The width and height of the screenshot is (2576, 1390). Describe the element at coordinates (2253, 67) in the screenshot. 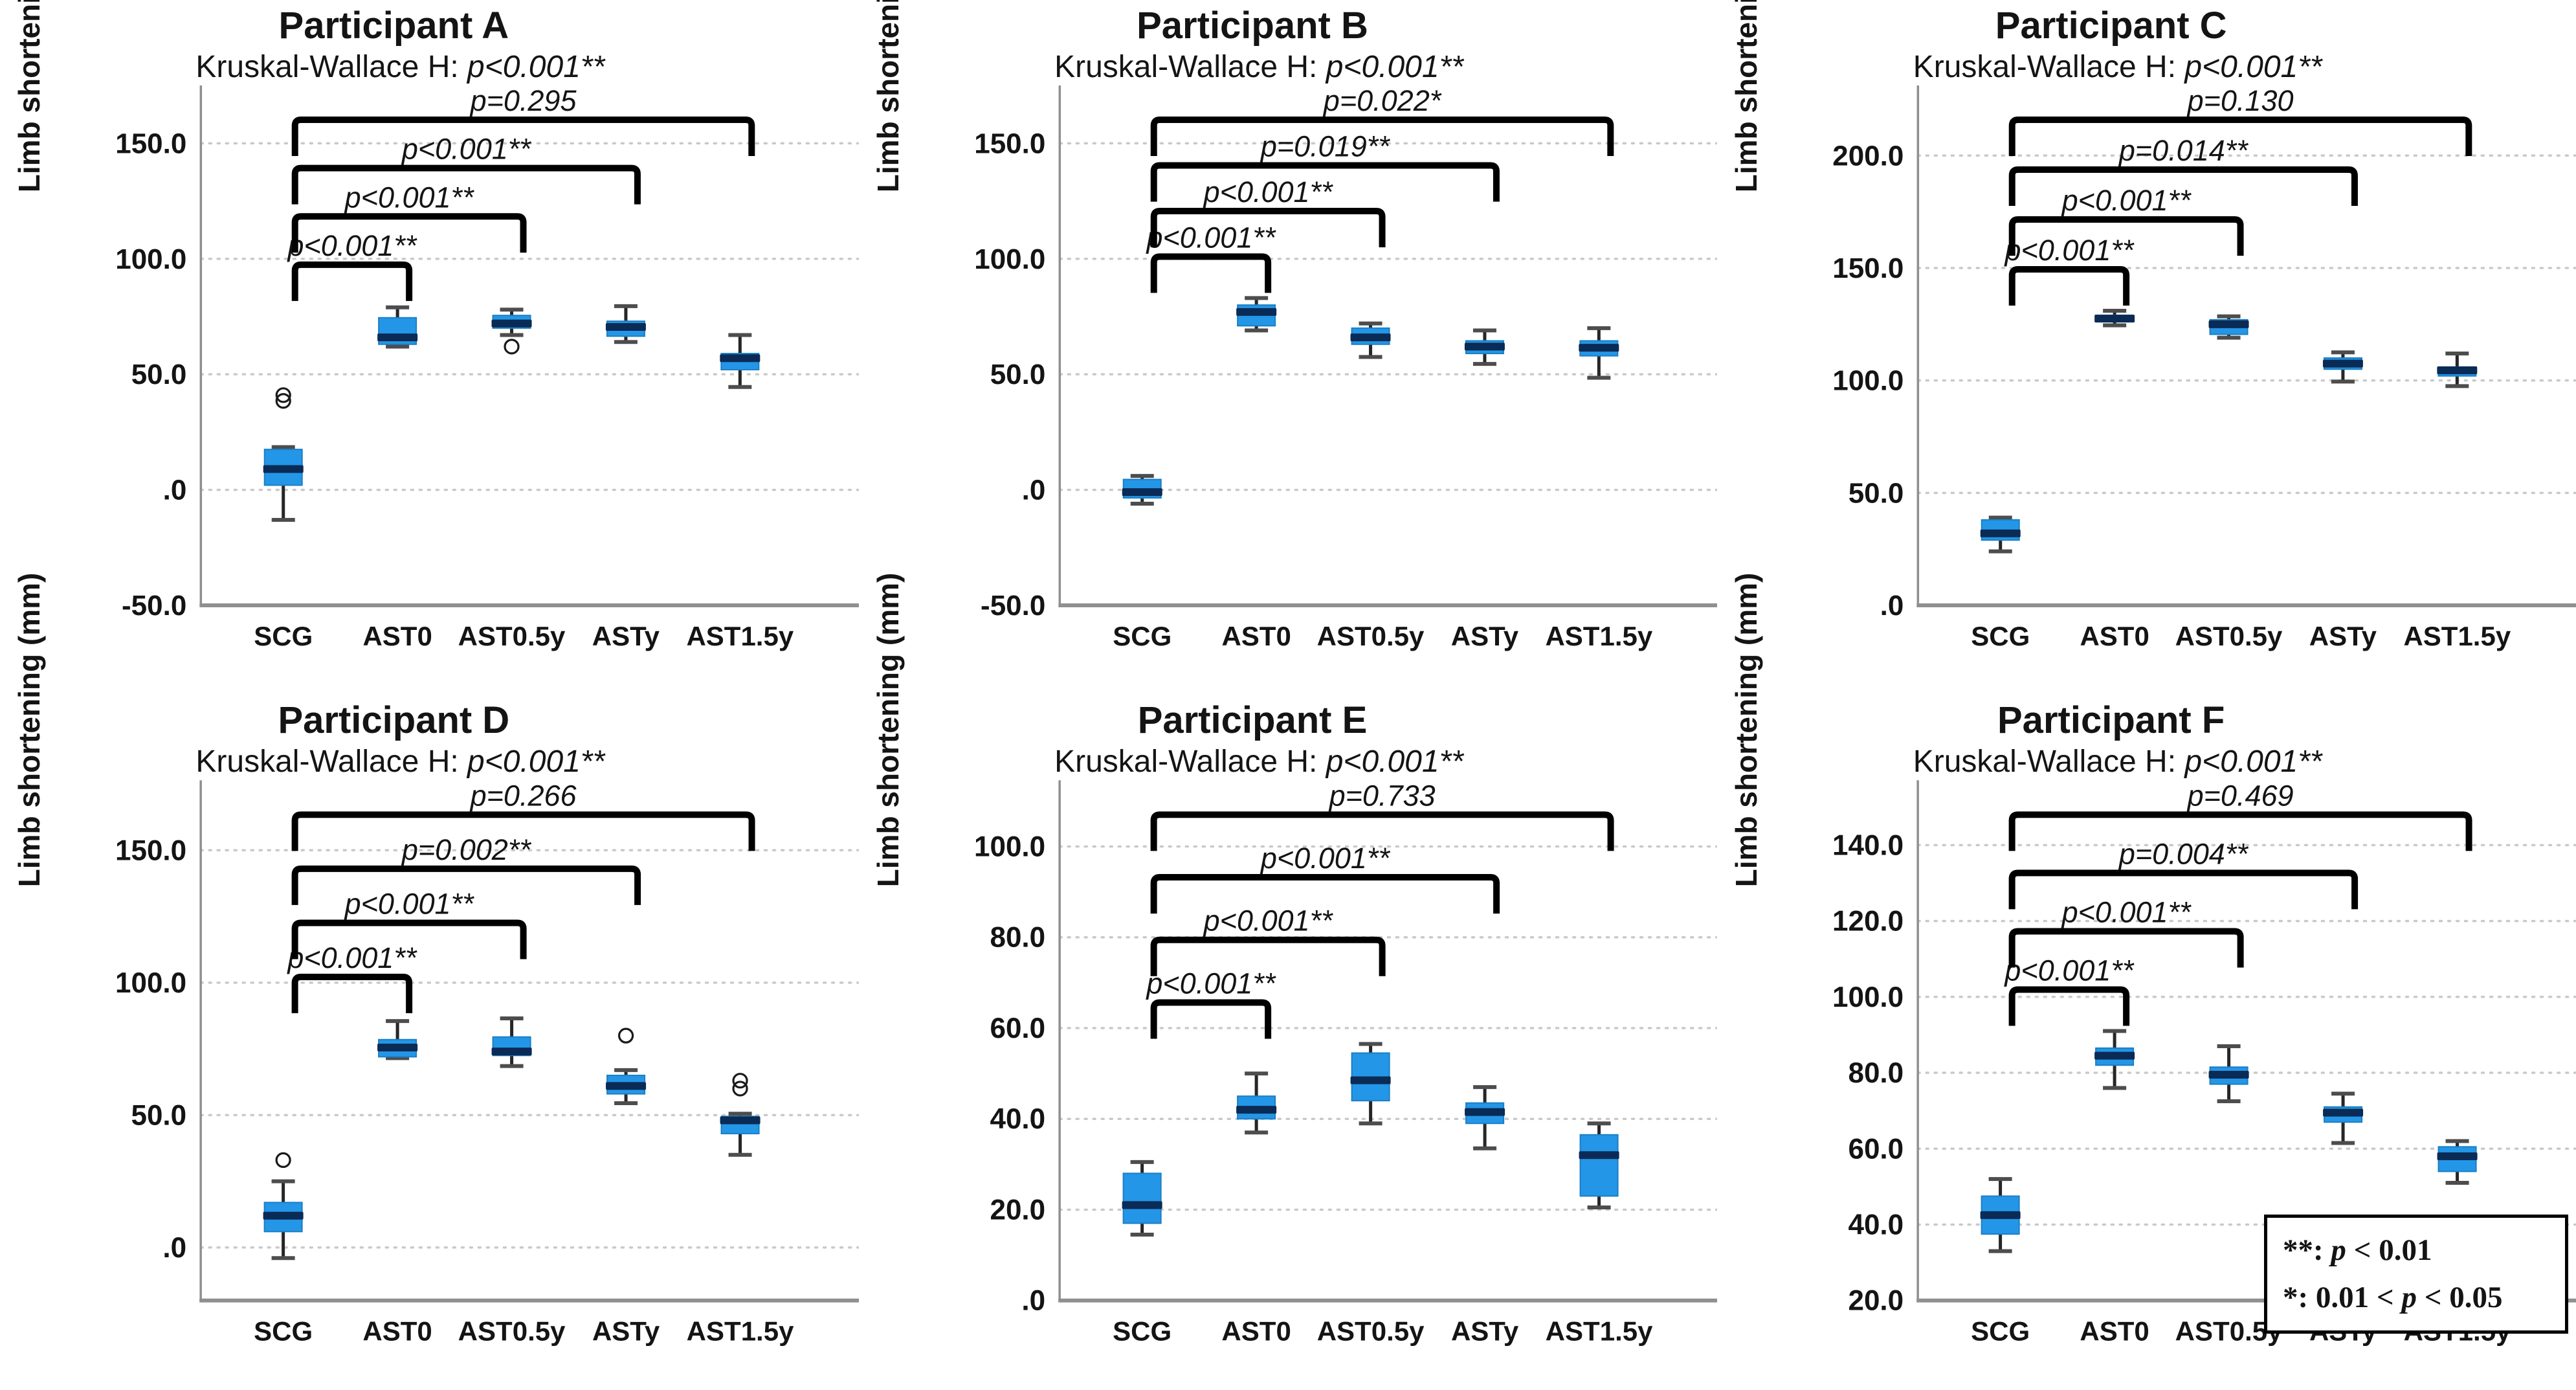

I see `subtitle-pvalue: p<0.001**` at that location.